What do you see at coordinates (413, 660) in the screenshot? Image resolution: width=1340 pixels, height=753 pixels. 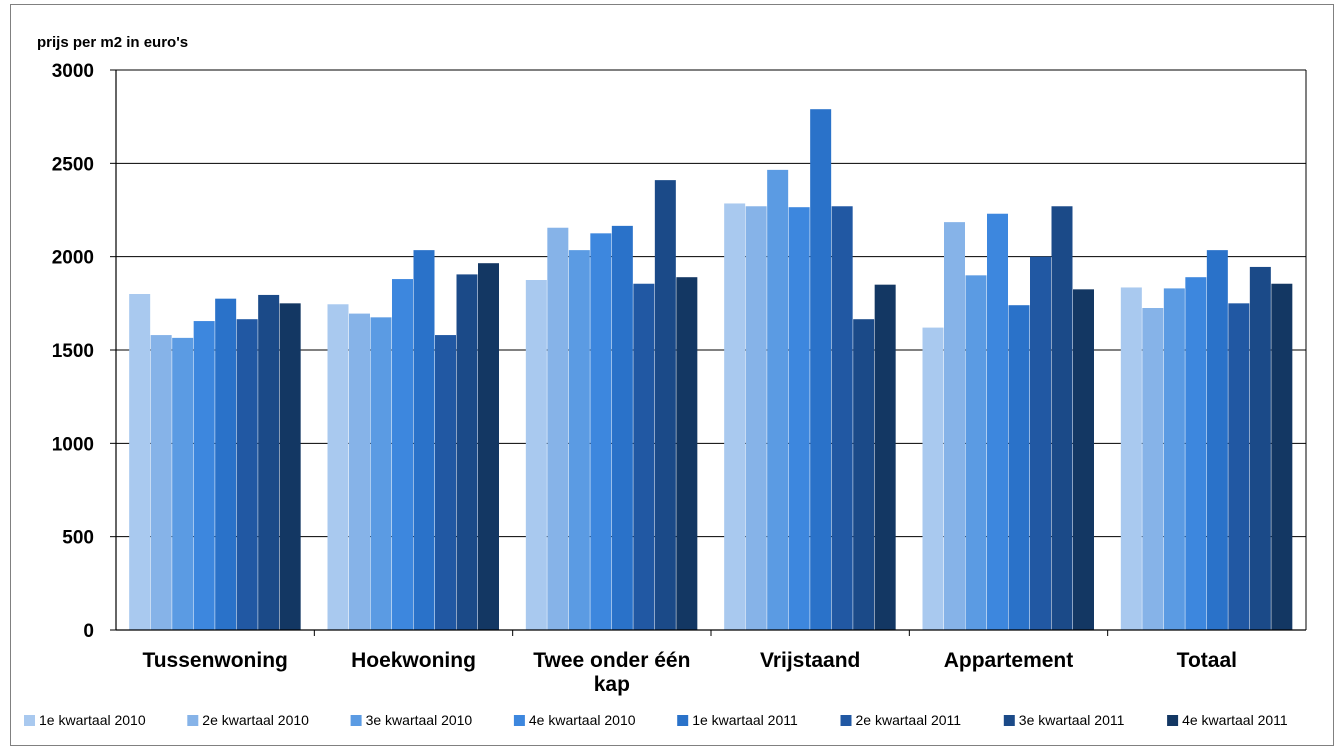 I see `x-category-label: Hoekwoning` at bounding box center [413, 660].